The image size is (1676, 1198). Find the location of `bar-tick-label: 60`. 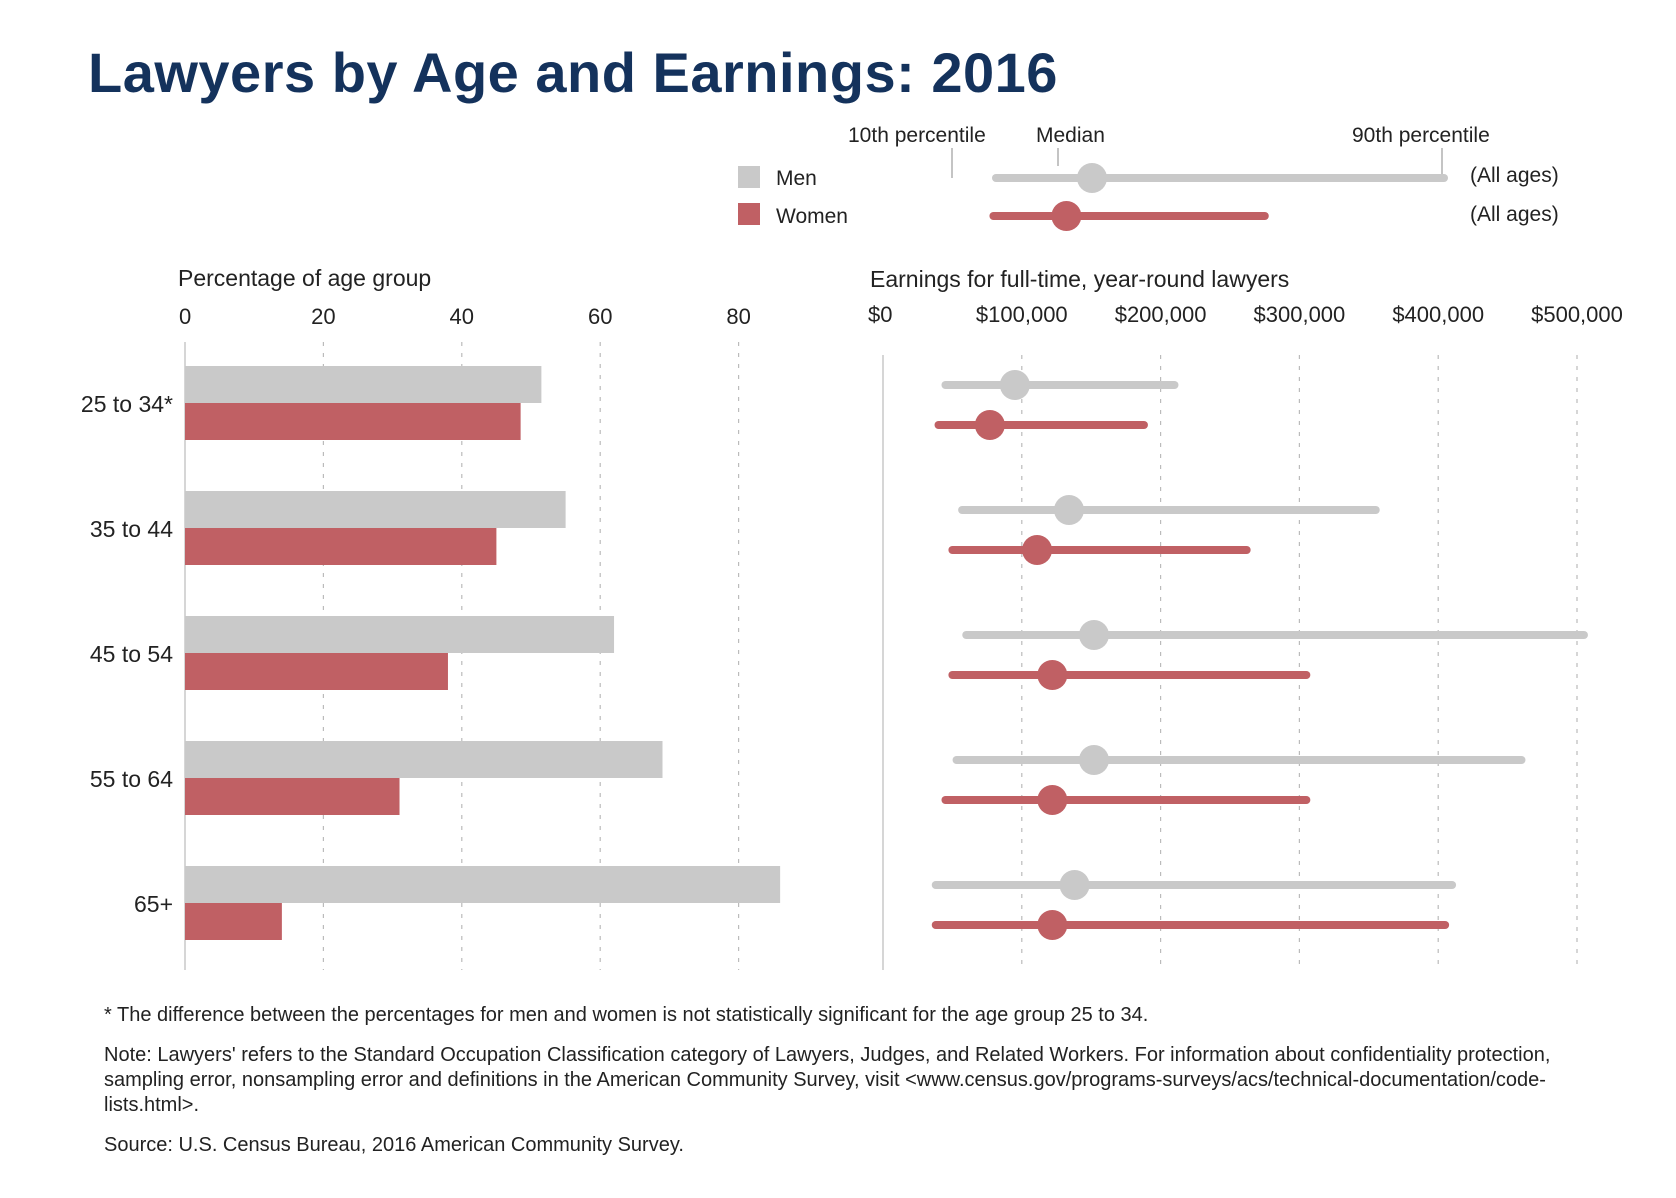

bar-tick-label: 60 is located at coordinates (600, 316).